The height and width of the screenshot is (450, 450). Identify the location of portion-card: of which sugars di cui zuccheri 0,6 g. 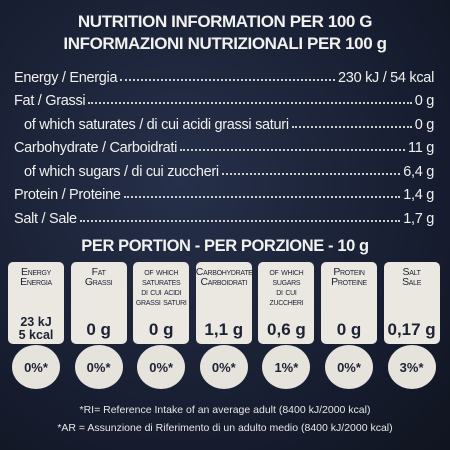
(286, 303).